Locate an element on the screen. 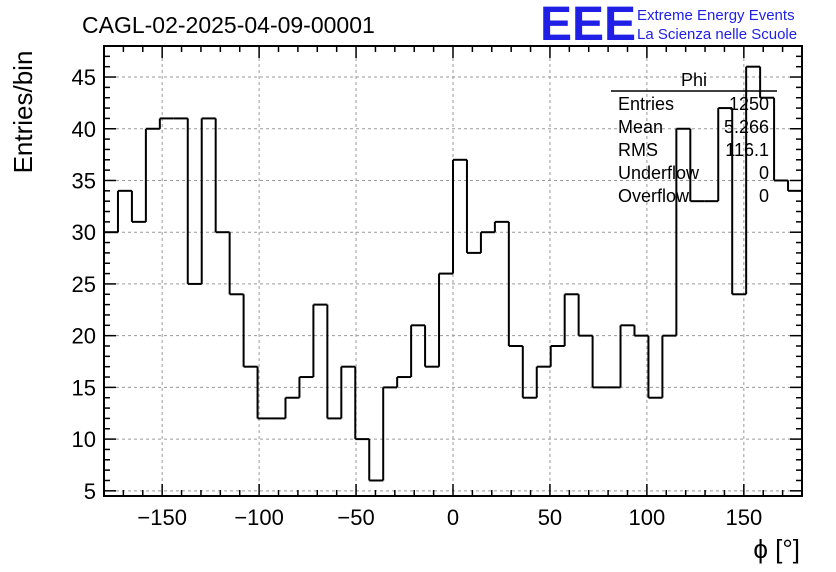 This screenshot has width=836, height=572. chart-title: CAGL-02-2025-04-09-00001 is located at coordinates (228, 25).